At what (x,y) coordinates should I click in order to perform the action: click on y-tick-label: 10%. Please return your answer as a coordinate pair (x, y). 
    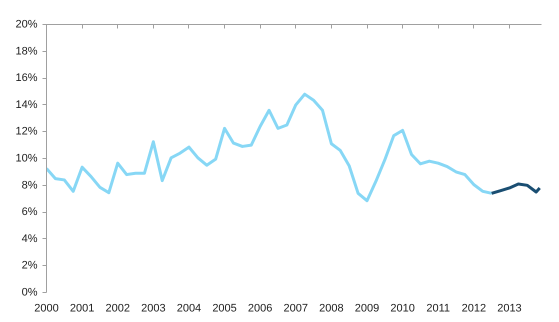
    Looking at the image, I should click on (26, 158).